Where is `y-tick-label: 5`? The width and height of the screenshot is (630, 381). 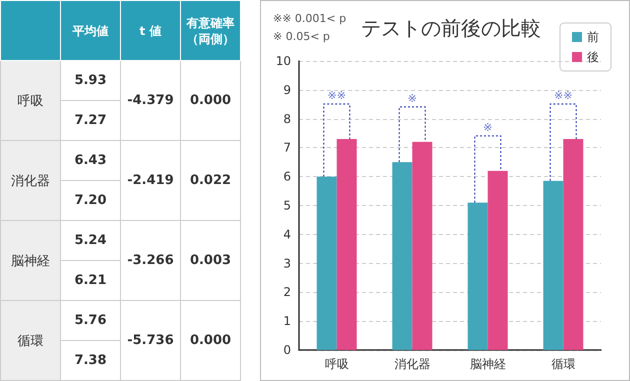 y-tick-label: 5 is located at coordinates (287, 205).